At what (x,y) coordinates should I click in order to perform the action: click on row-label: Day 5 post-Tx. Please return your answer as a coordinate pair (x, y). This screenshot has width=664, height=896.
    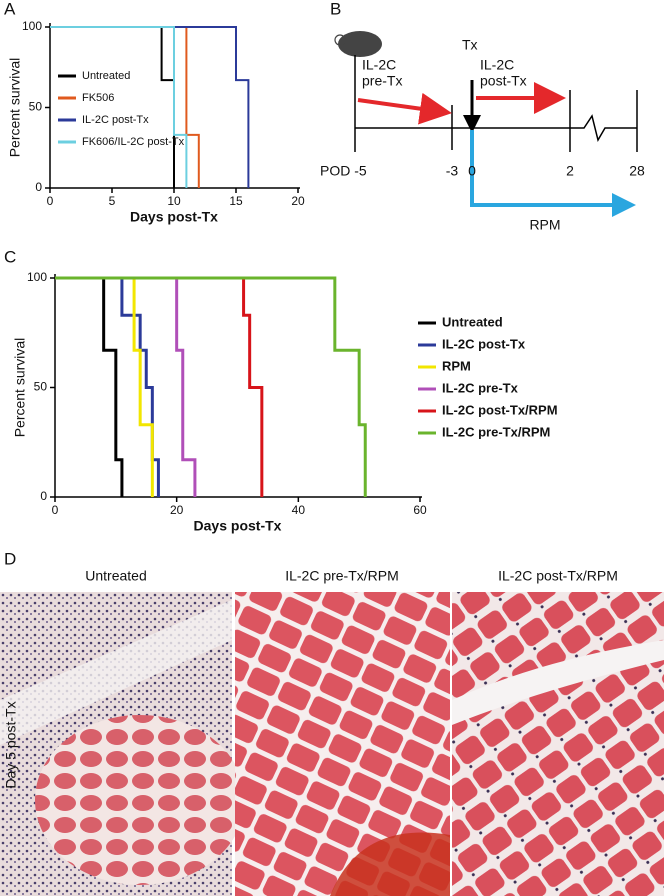
    Looking at the image, I should click on (11, 744).